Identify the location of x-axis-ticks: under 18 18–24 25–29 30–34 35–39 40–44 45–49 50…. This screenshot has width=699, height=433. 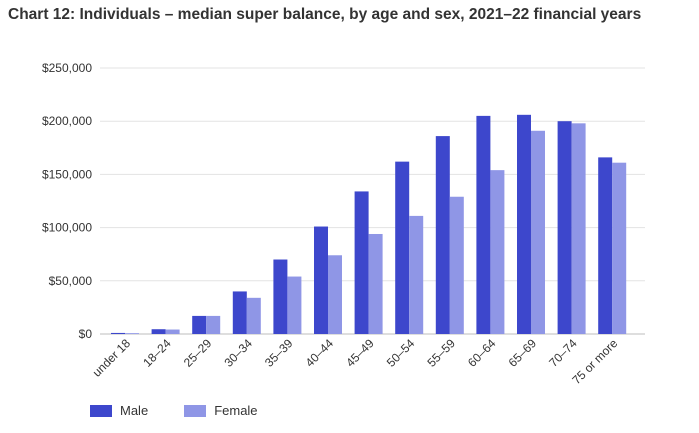
(355, 361).